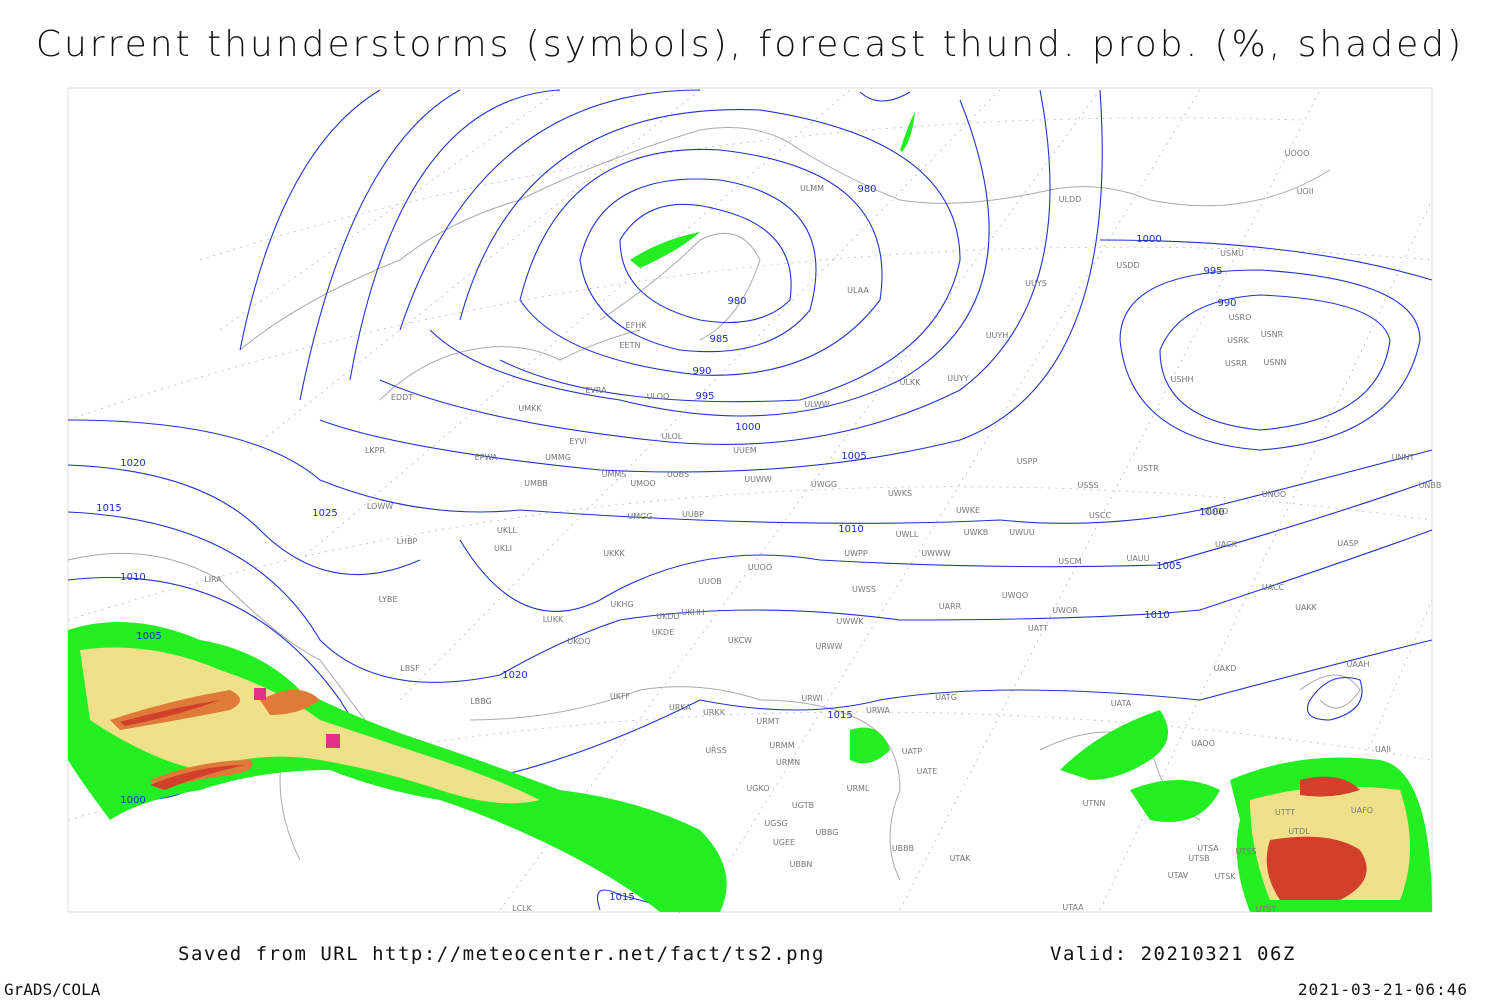  I want to click on station-label: LIRA, so click(213, 579).